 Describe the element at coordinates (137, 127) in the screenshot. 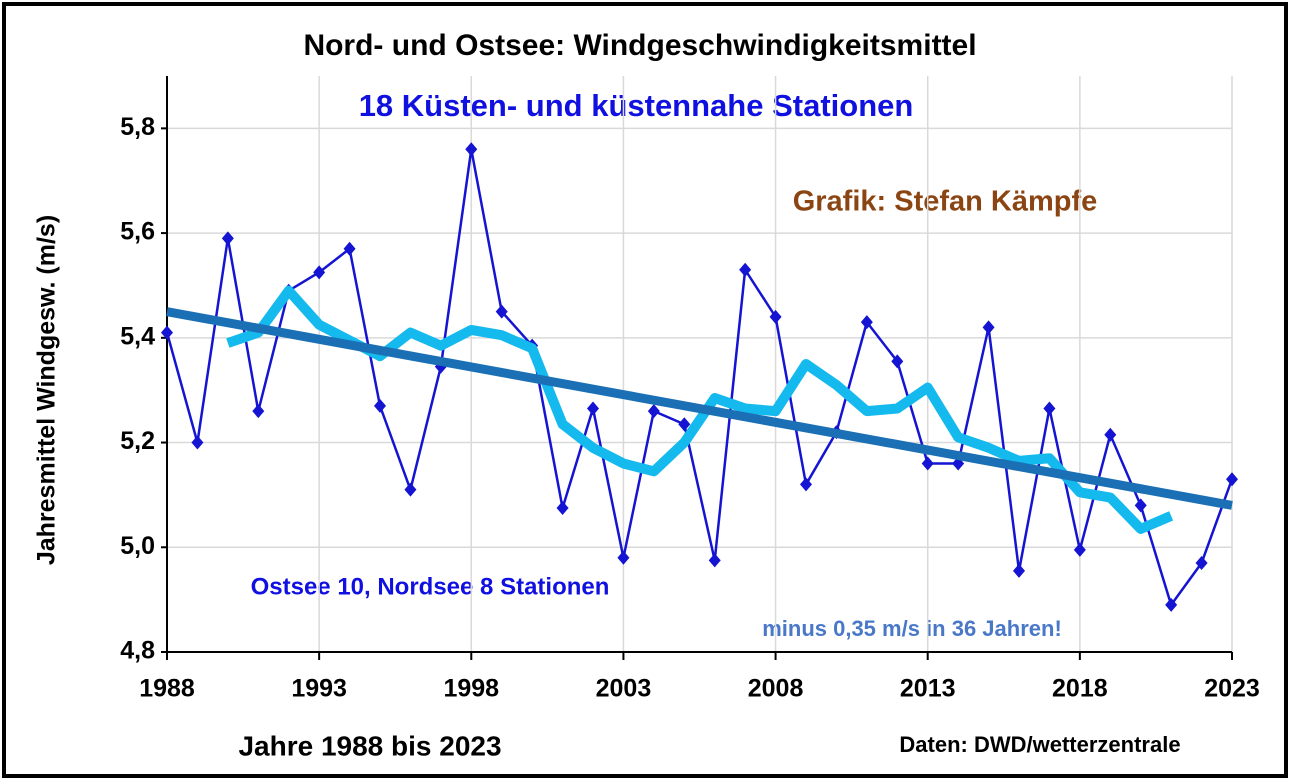

I see `y-tick-label: 5,8` at that location.